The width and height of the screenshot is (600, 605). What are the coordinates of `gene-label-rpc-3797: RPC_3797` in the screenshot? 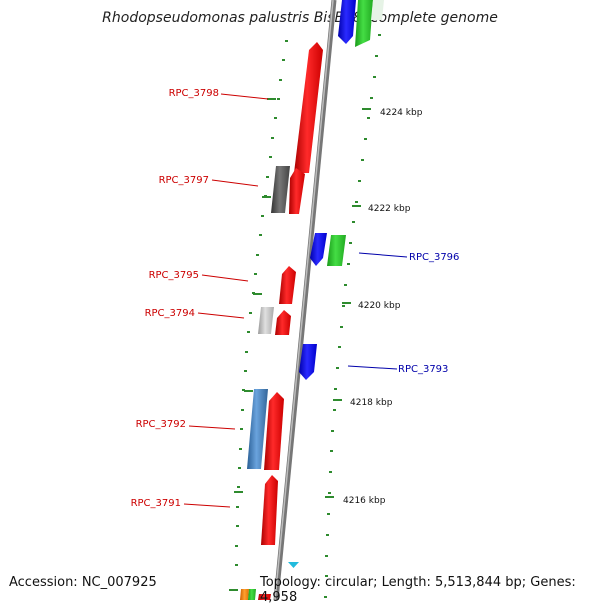 It's located at (184, 180).